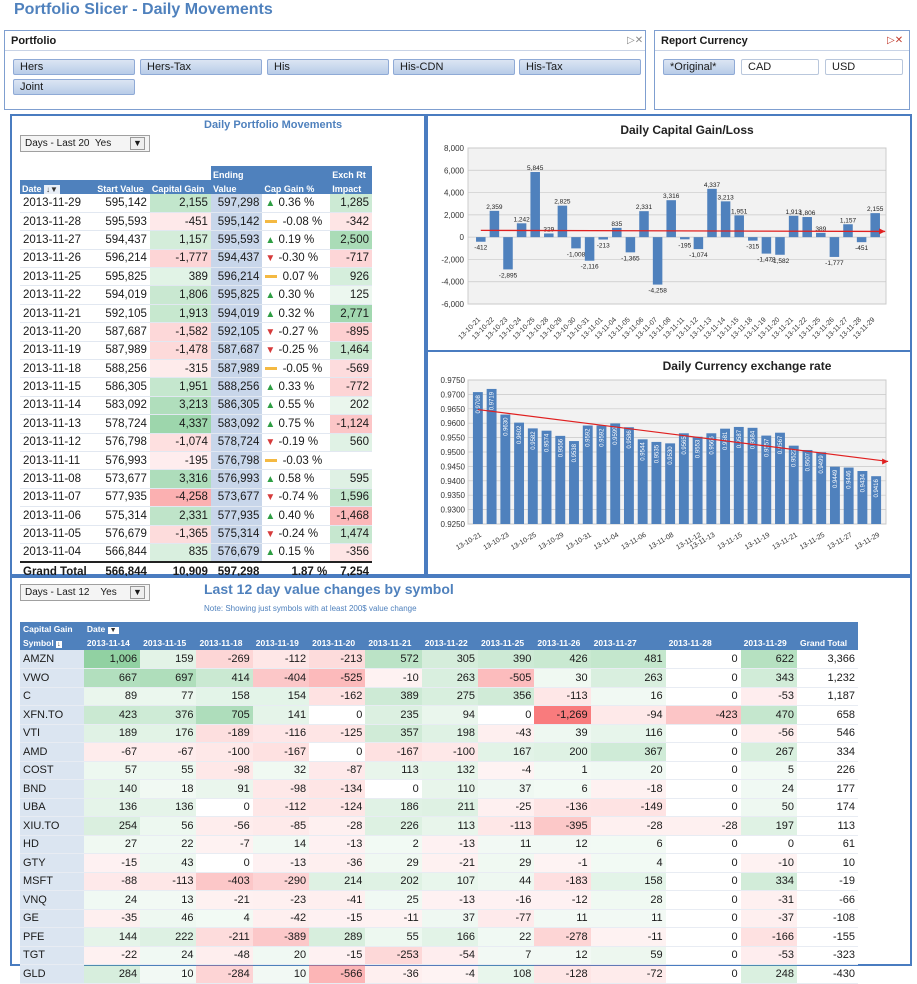 Image resolution: width=917 pixels, height=984 pixels. I want to click on capital-gain-cell: 3,213, so click(180, 406).